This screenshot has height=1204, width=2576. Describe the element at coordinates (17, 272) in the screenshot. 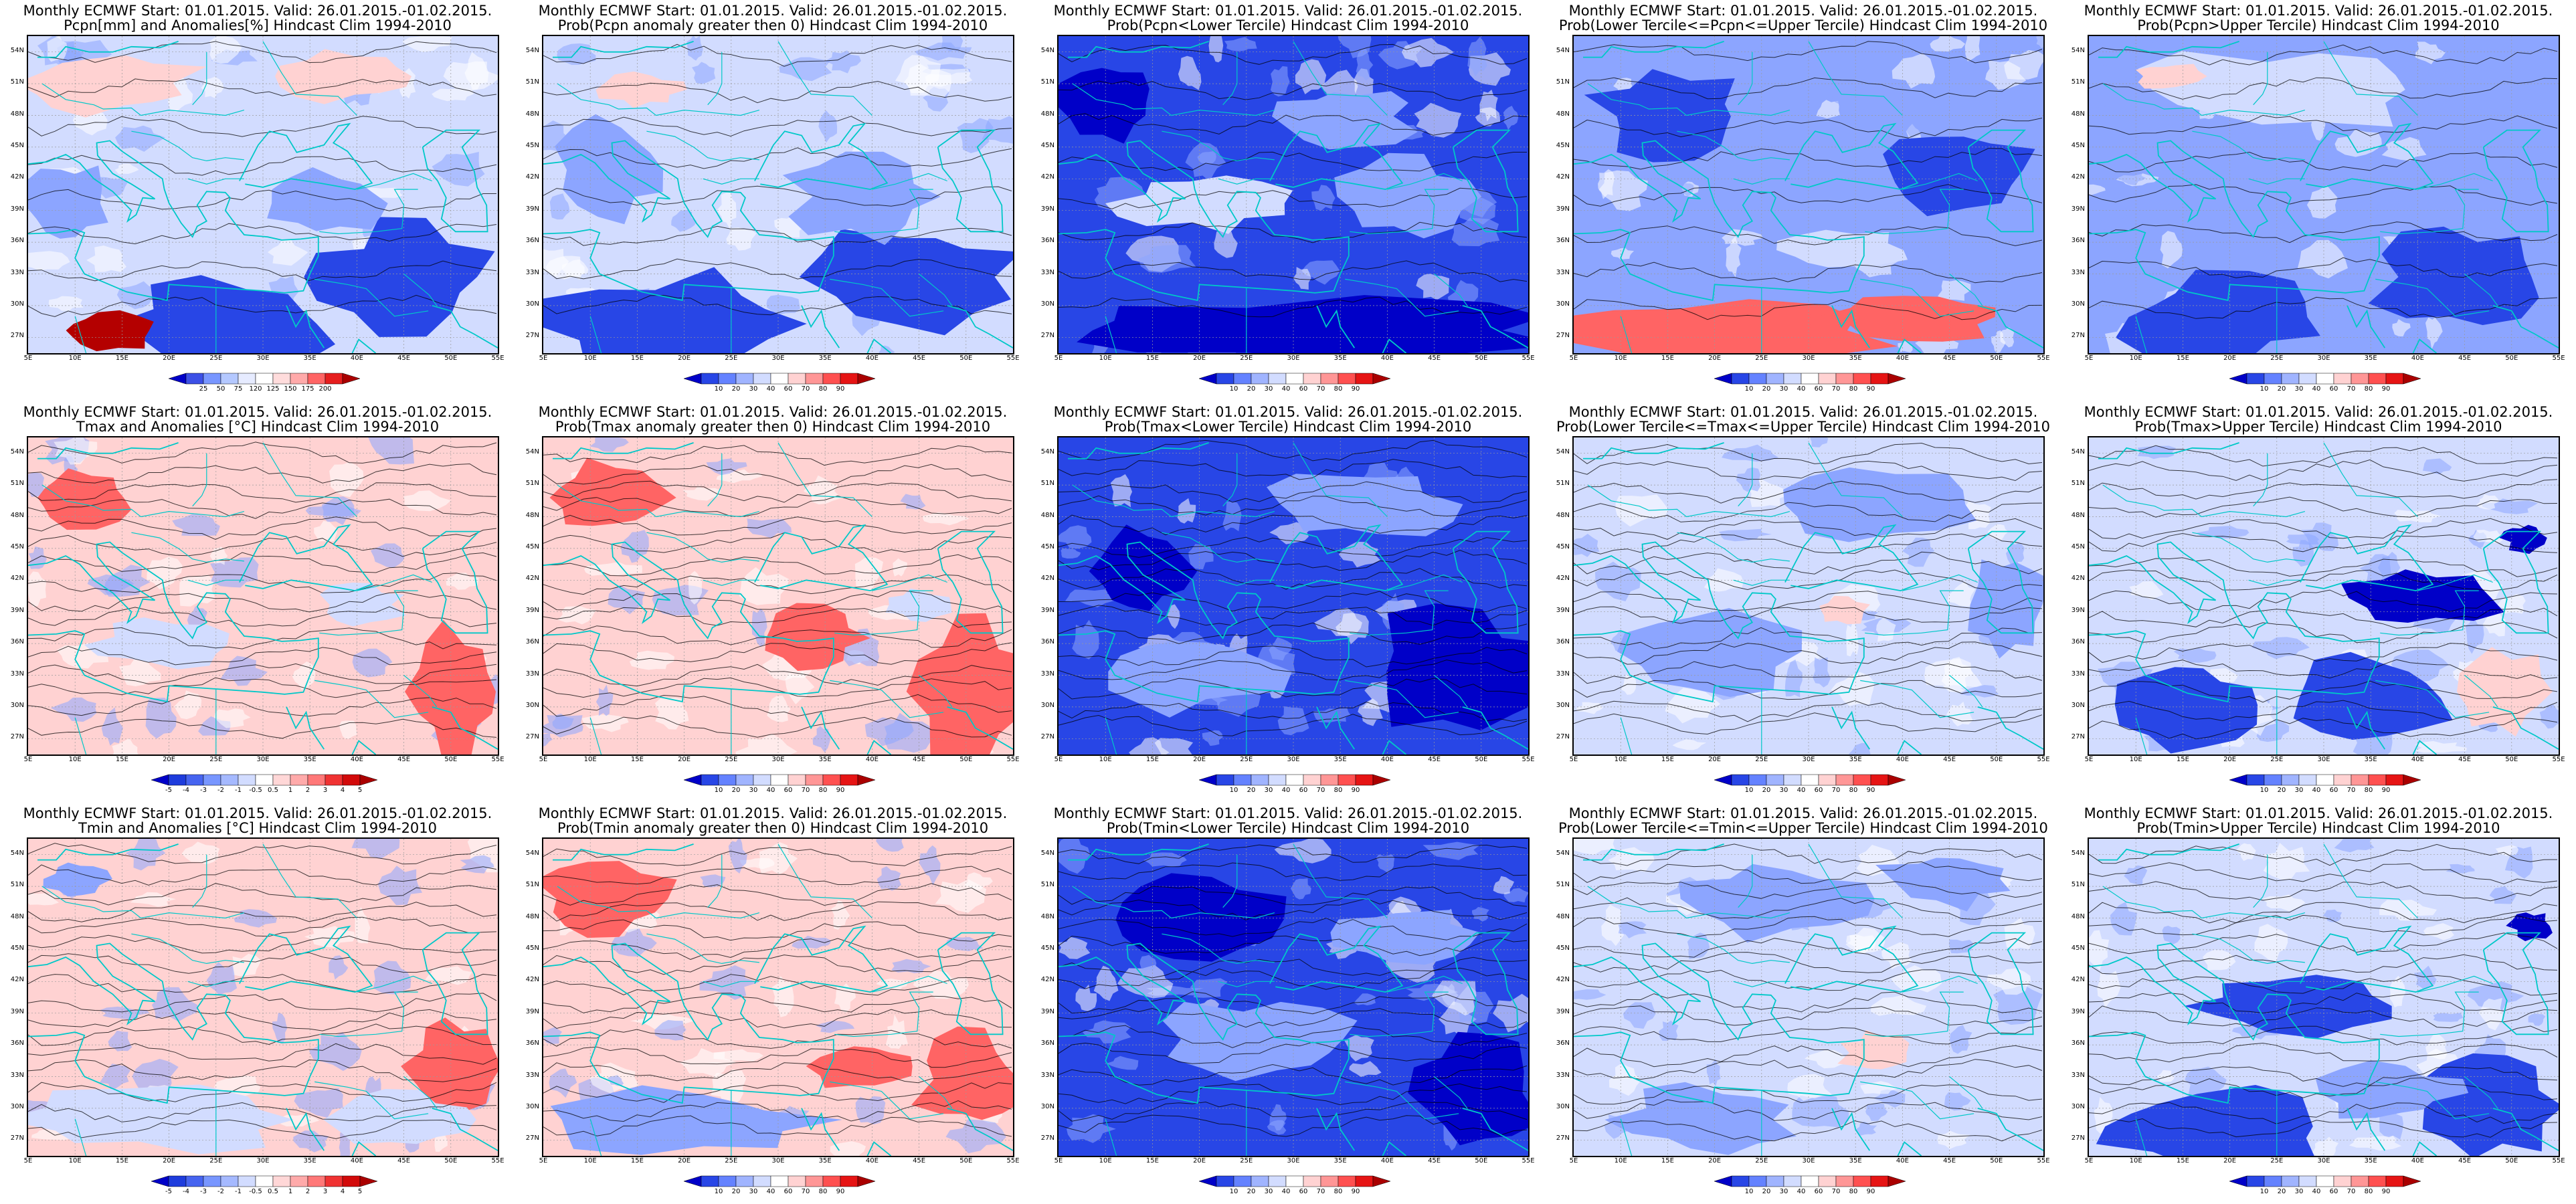

I see `lat-tick-label: 33N` at that location.